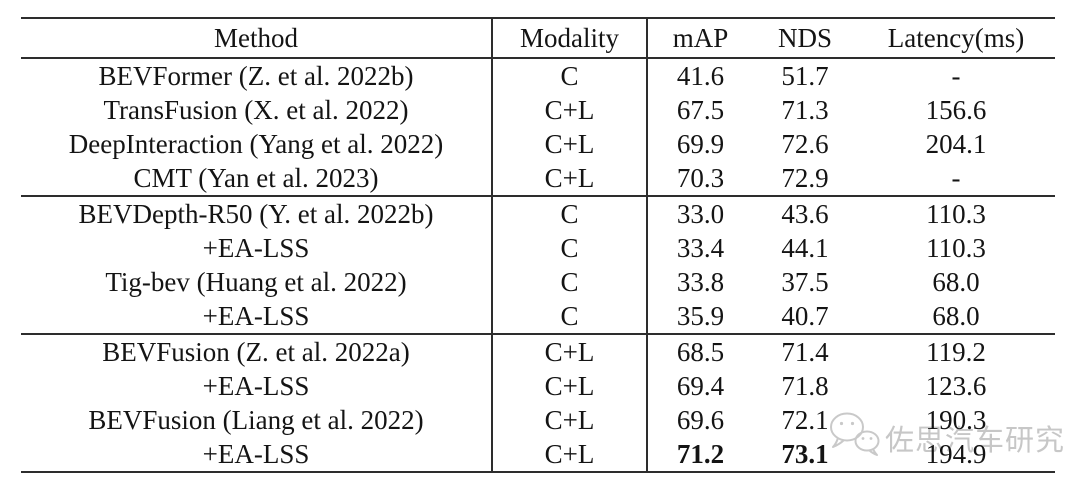 Image resolution: width=1080 pixels, height=491 pixels. Describe the element at coordinates (700, 419) in the screenshot. I see `cell-map: 69.6` at that location.